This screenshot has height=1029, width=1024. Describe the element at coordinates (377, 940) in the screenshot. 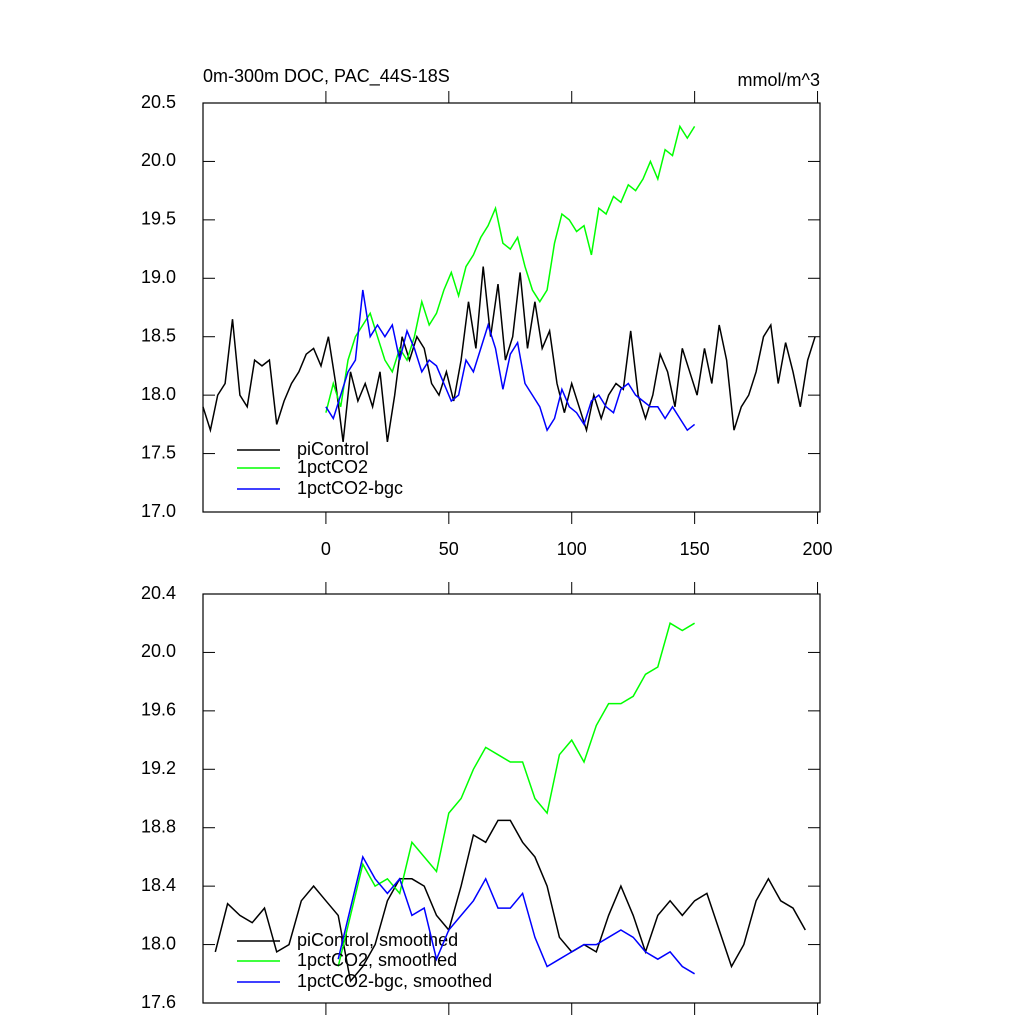

I see `legend-label: piControl, smoothed` at that location.